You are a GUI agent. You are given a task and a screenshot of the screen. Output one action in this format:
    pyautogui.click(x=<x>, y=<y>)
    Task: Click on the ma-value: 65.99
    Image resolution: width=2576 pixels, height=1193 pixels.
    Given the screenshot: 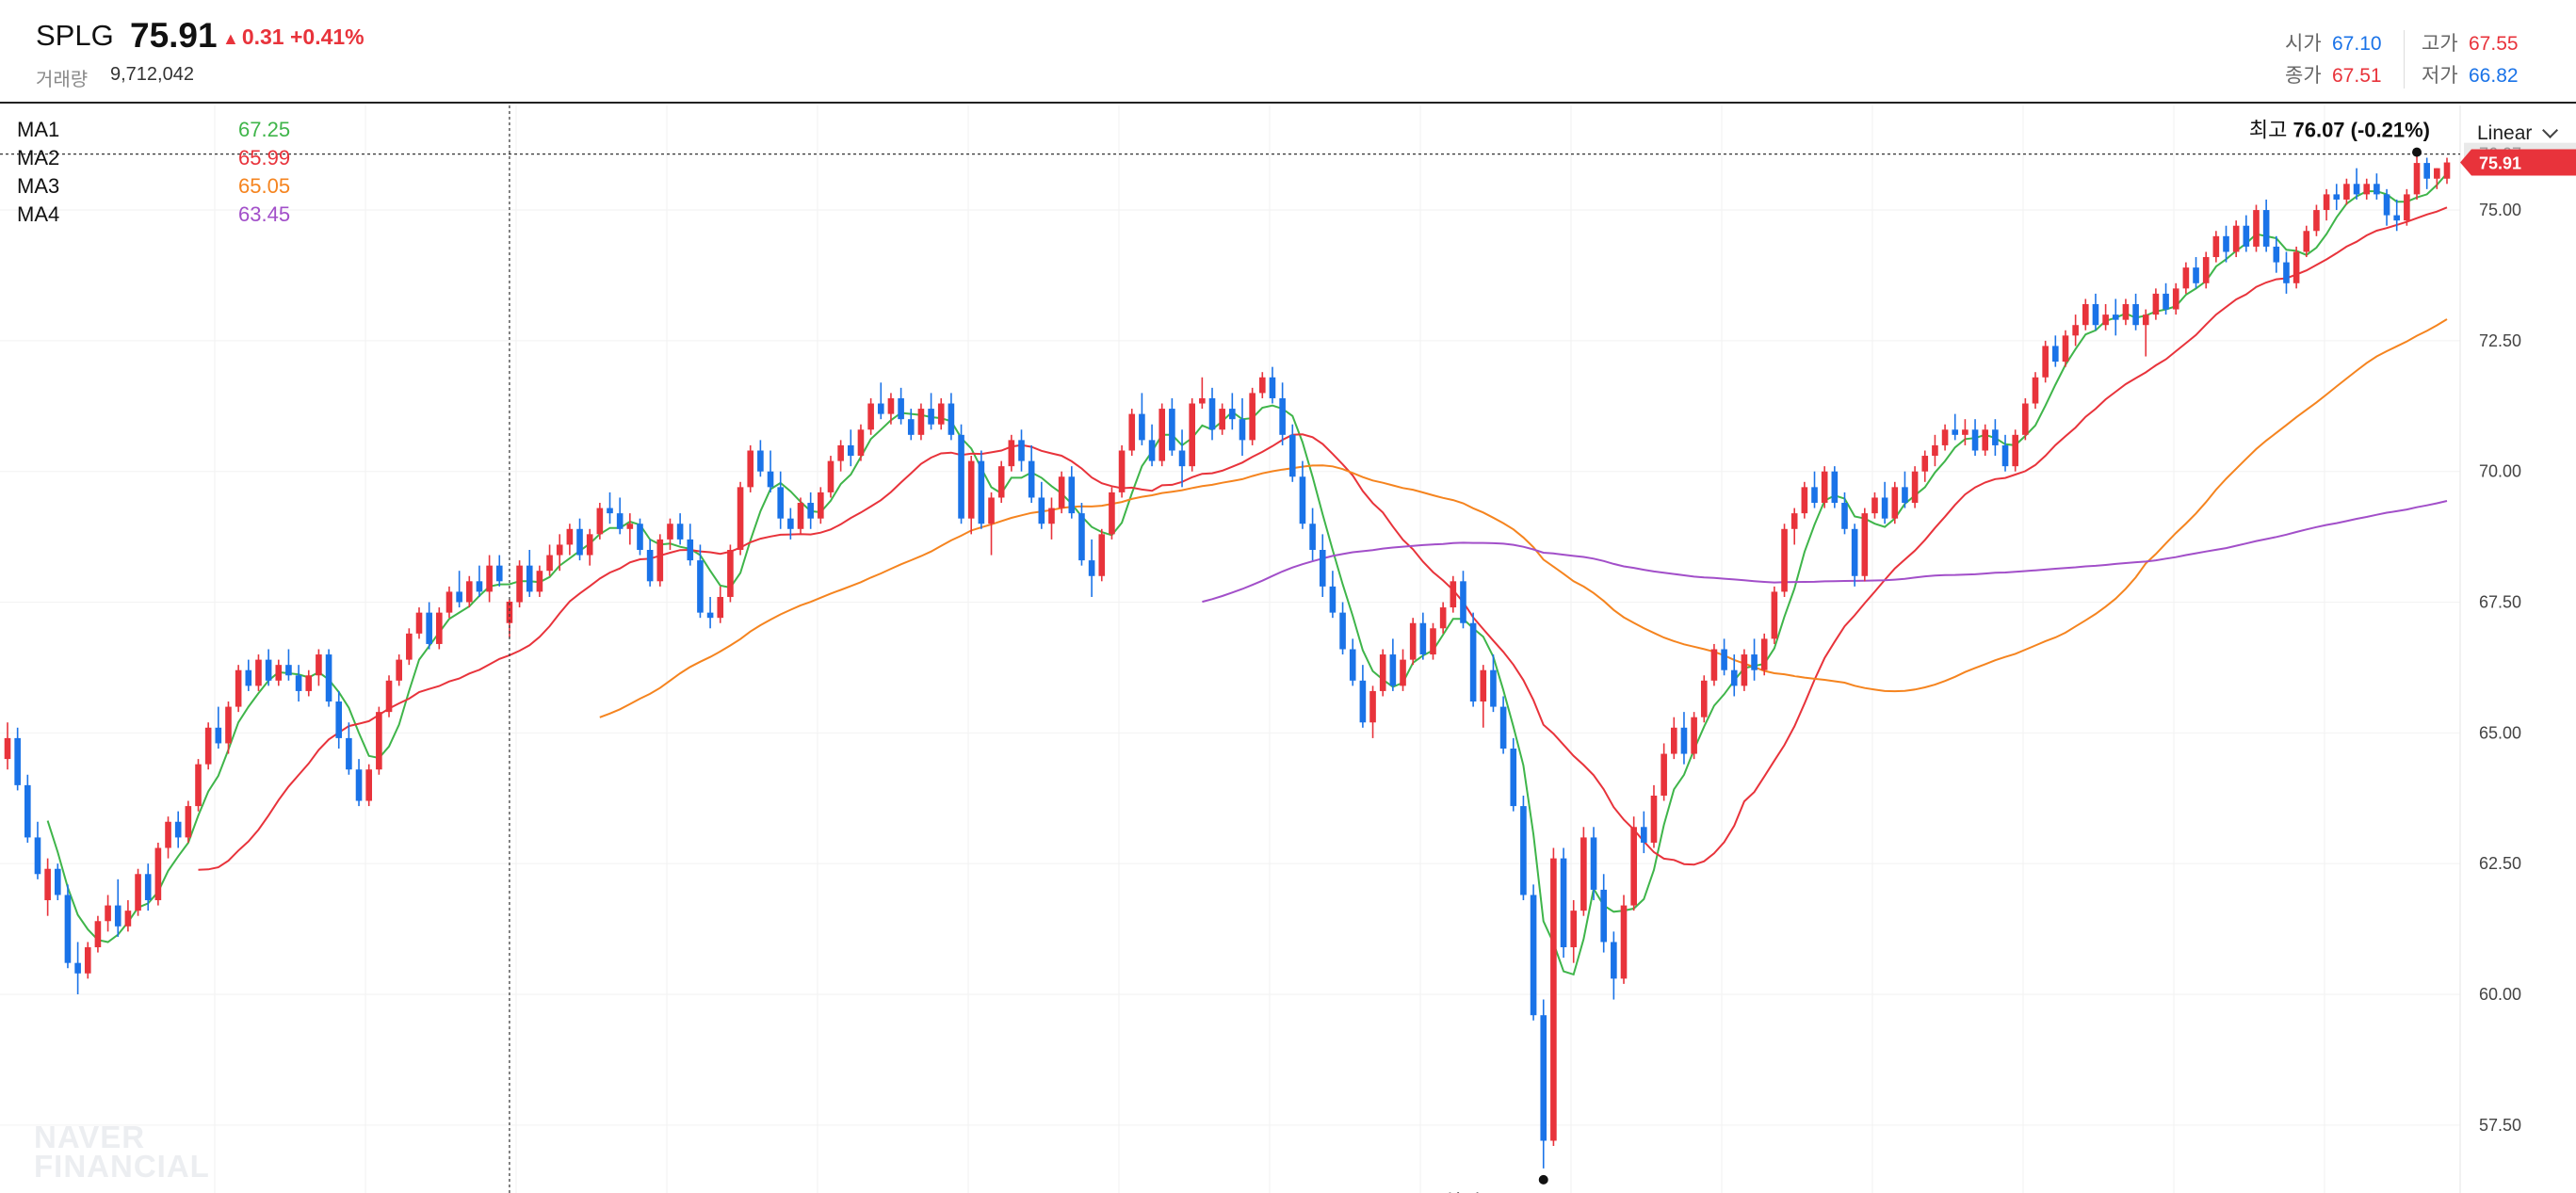 What is the action you would take?
    pyautogui.click(x=264, y=157)
    